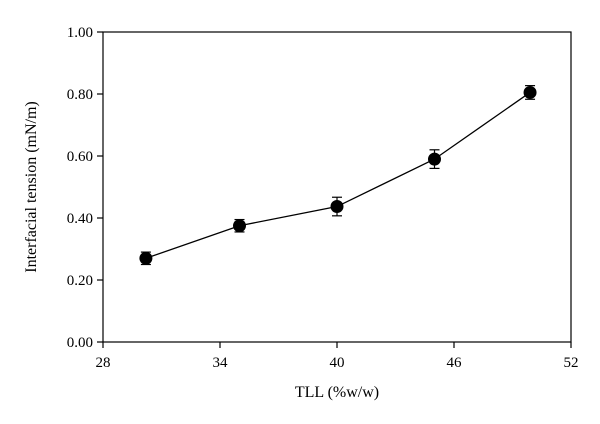  I want to click on y-tick-label: 0.00, so click(80, 343).